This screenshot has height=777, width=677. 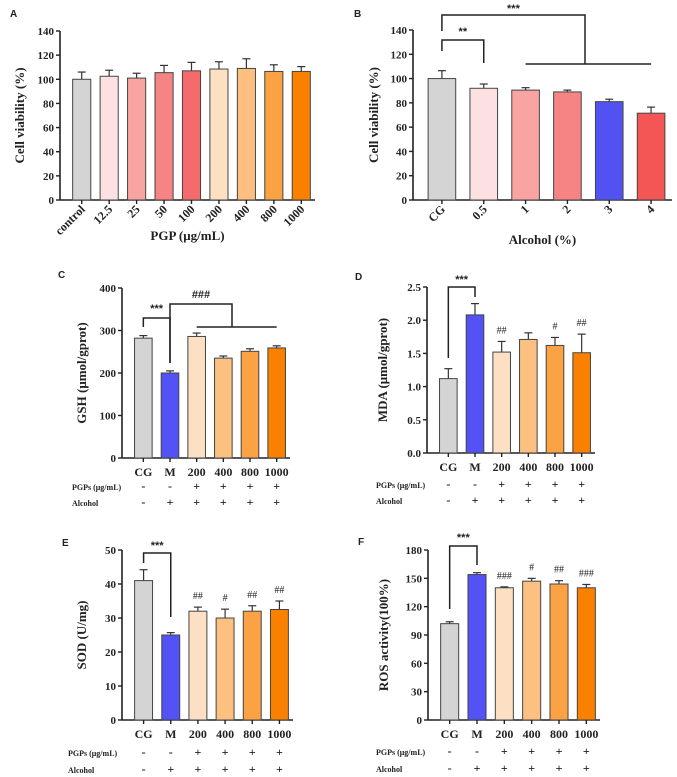 I want to click on y-tick-label: 1.5, so click(x=414, y=354).